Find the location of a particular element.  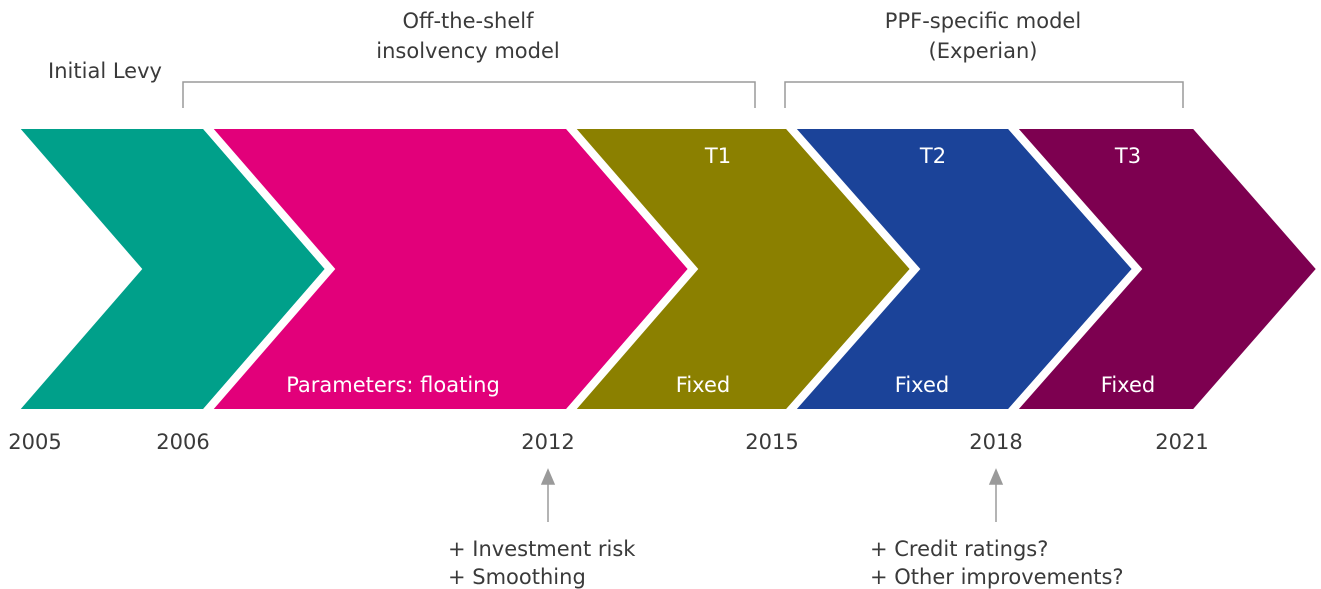

phase-top: T2 is located at coordinates (932, 156).